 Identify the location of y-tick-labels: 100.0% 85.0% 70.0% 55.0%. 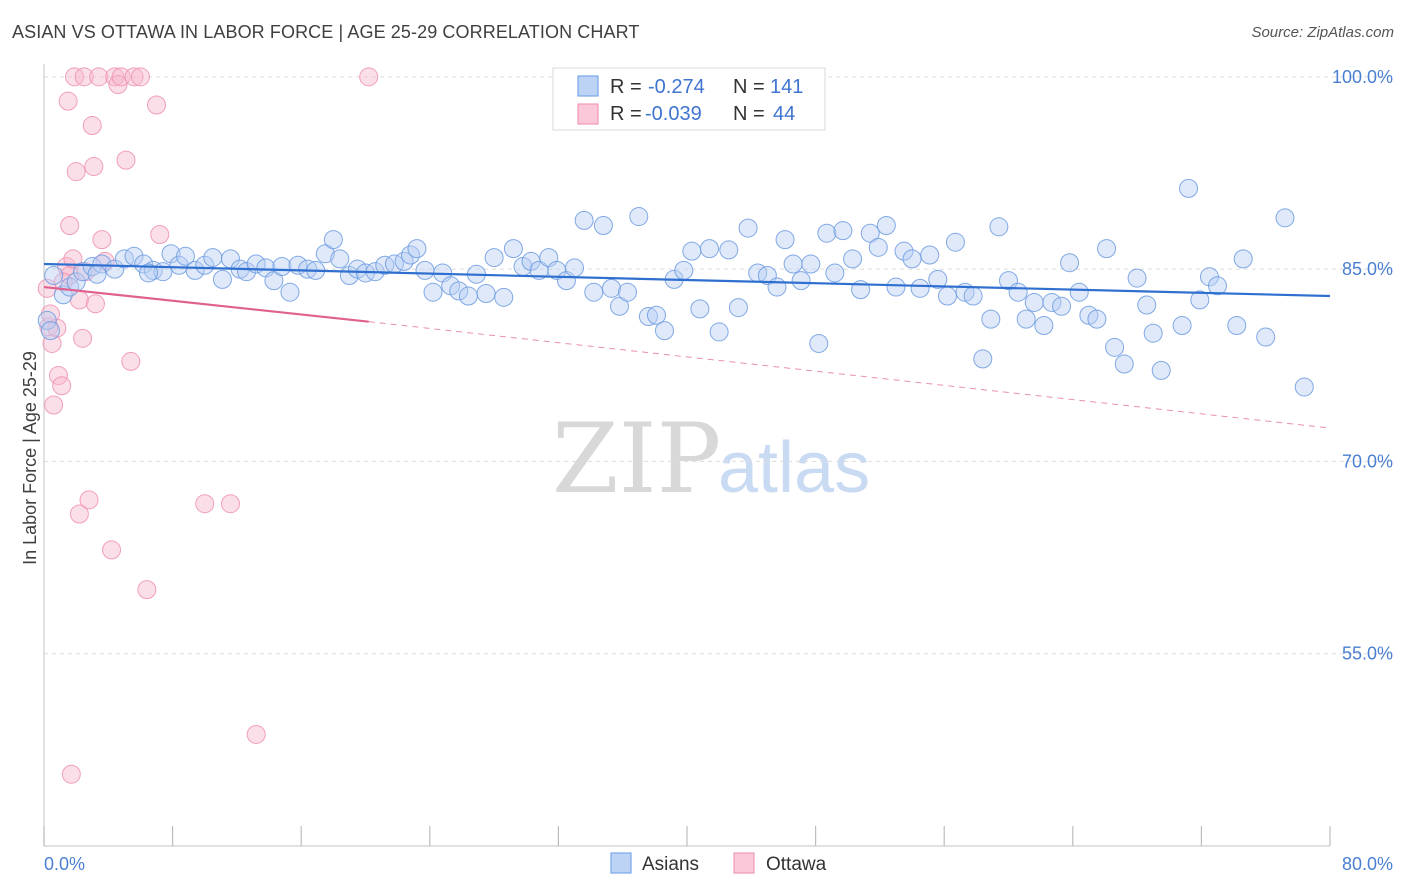
(1362, 365).